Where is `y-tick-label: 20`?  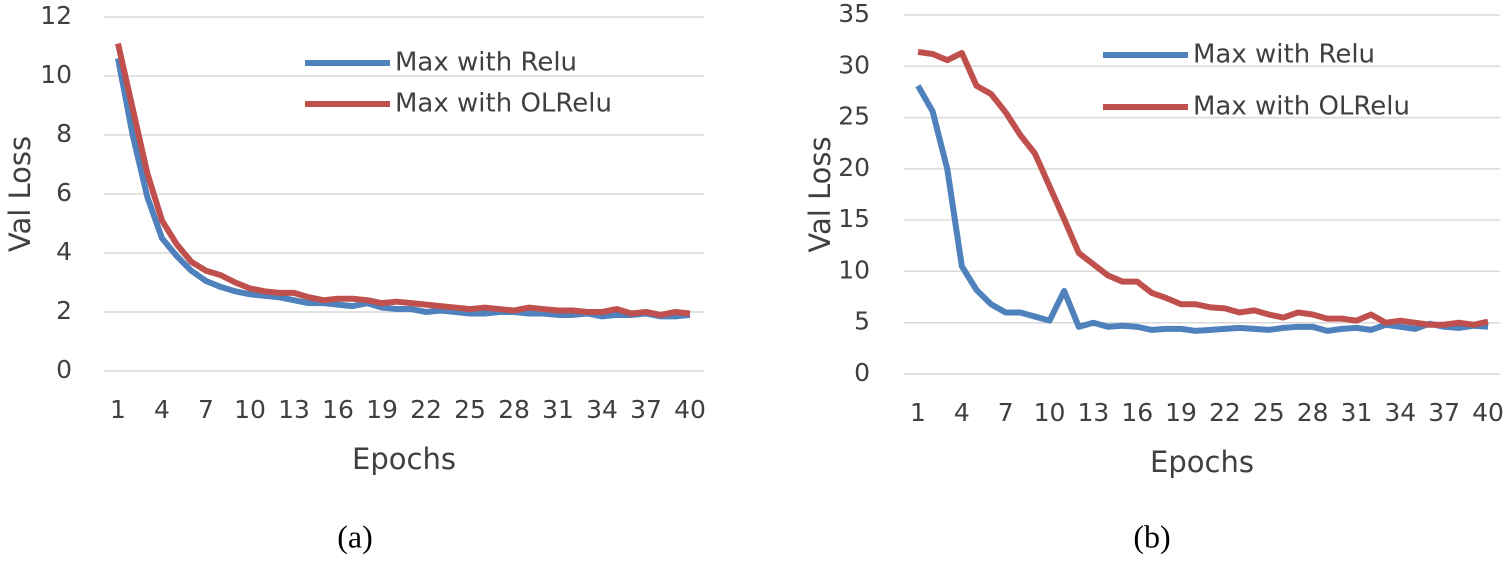
y-tick-label: 20 is located at coordinates (854, 167).